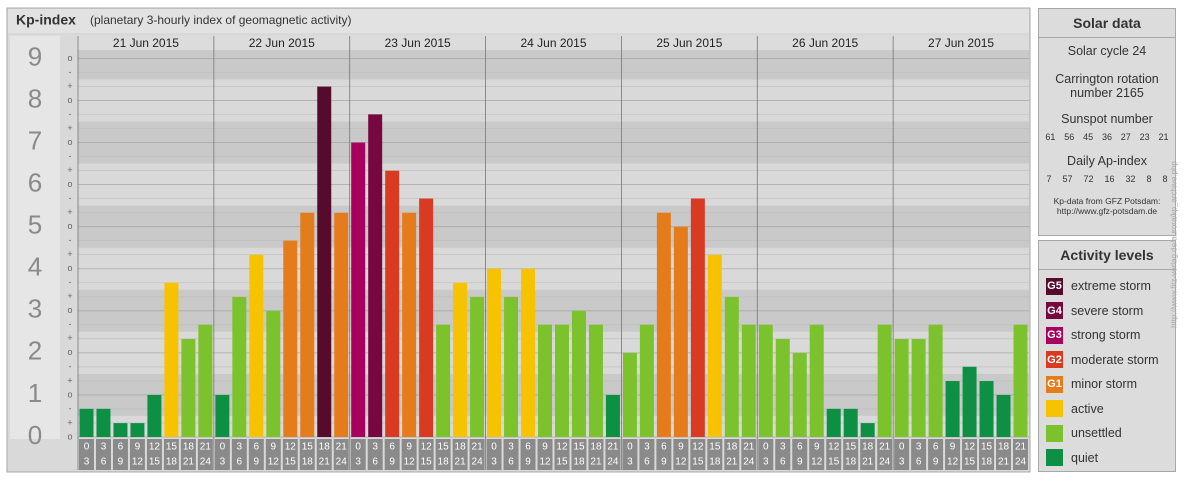 This screenshot has width=1184, height=480. I want to click on y-axis-column, so click(35, 237).